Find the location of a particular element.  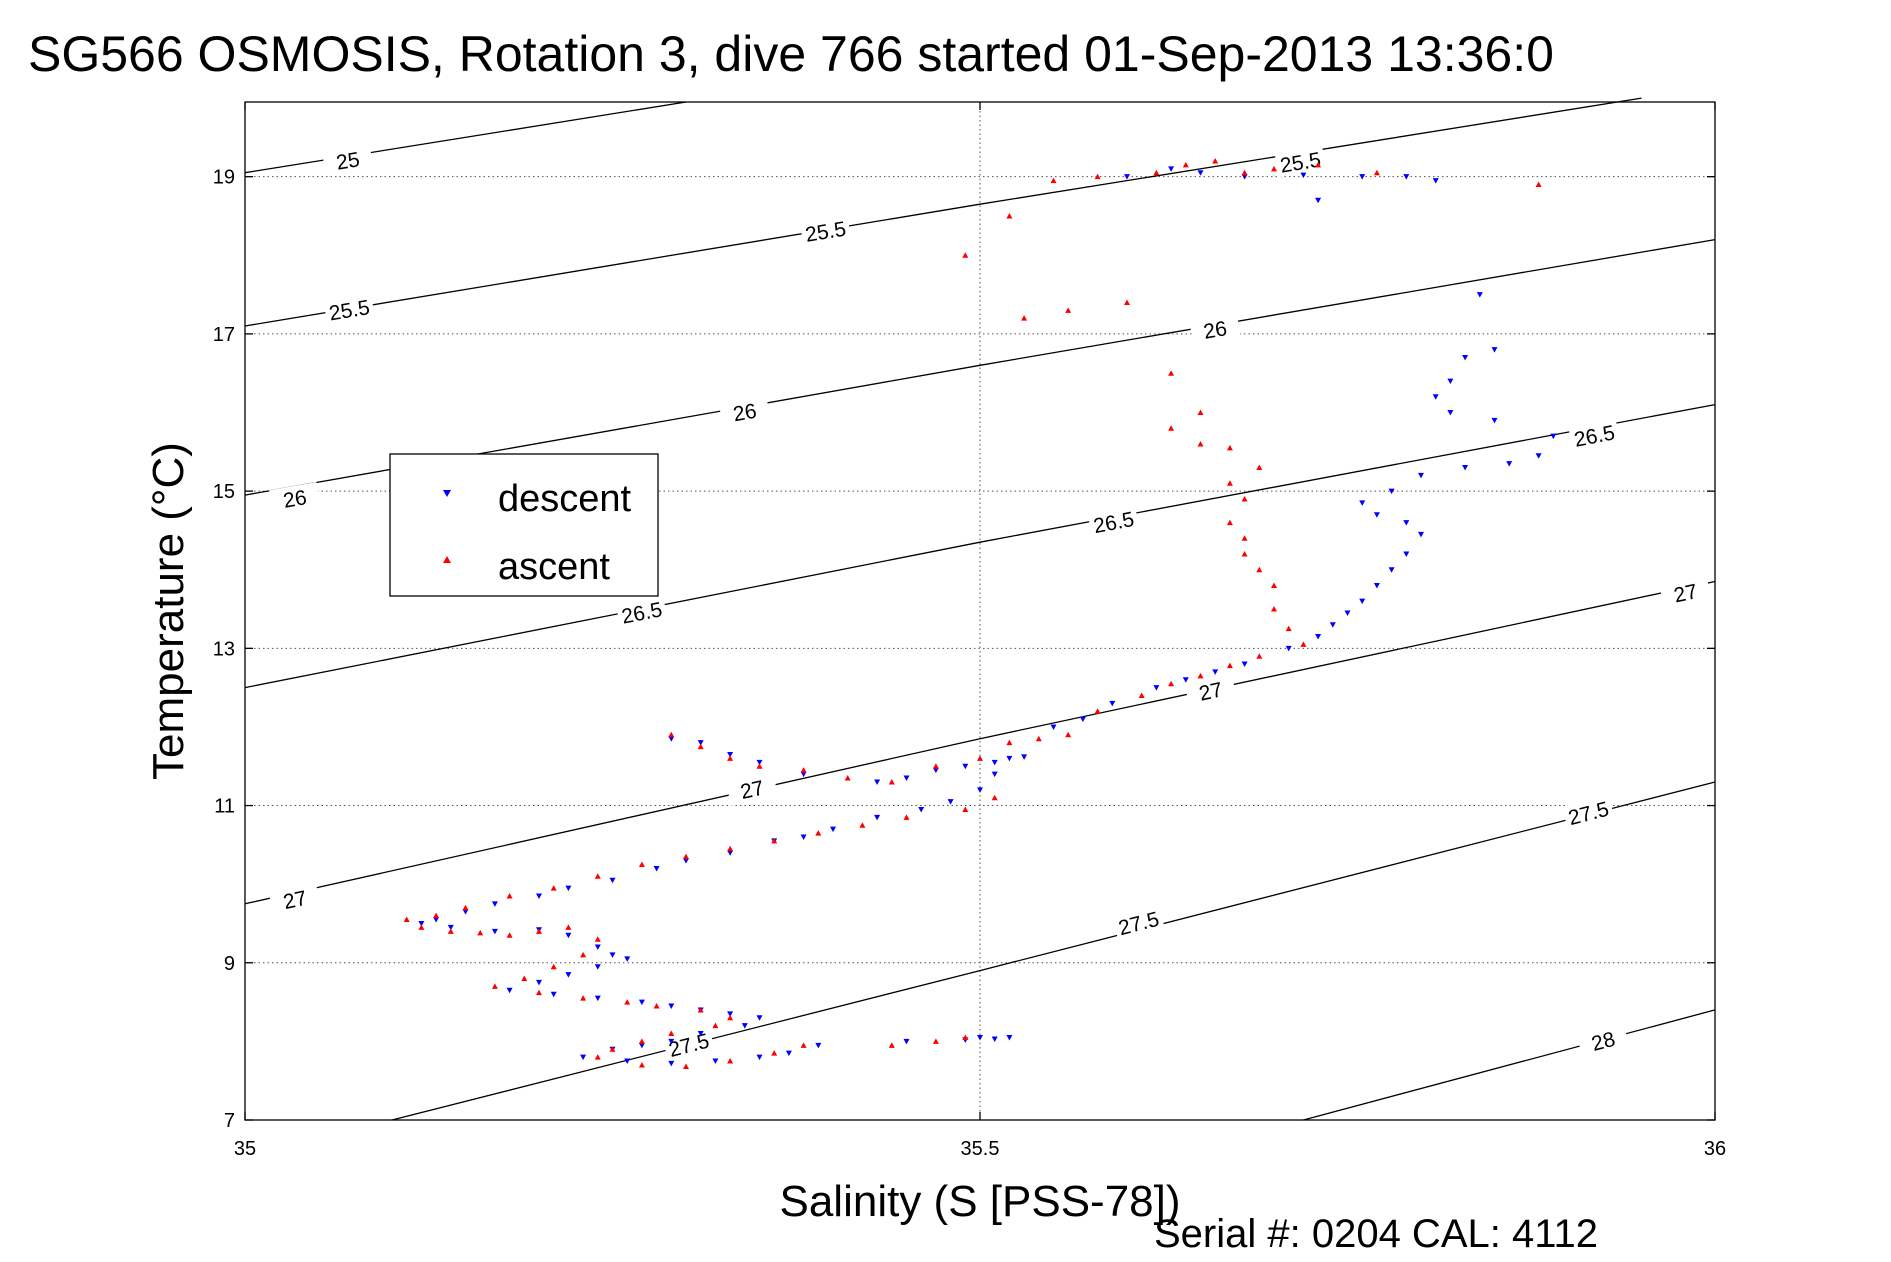

contour-label: 26 is located at coordinates (744, 413).